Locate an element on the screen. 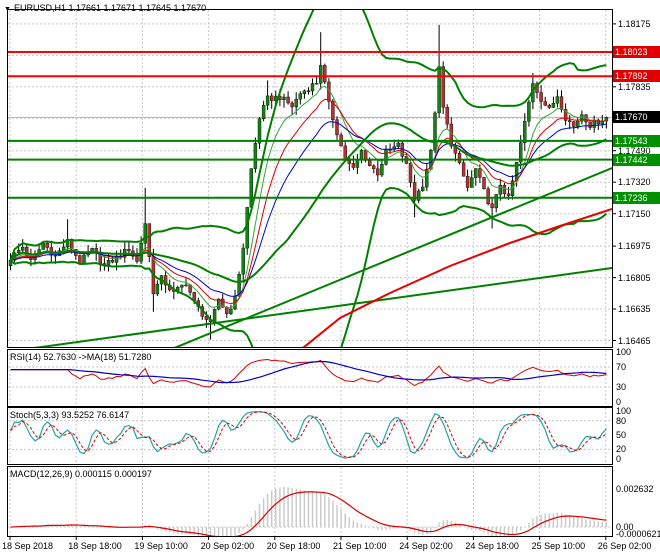 The image size is (660, 560). macd-panel is located at coordinates (310, 511).